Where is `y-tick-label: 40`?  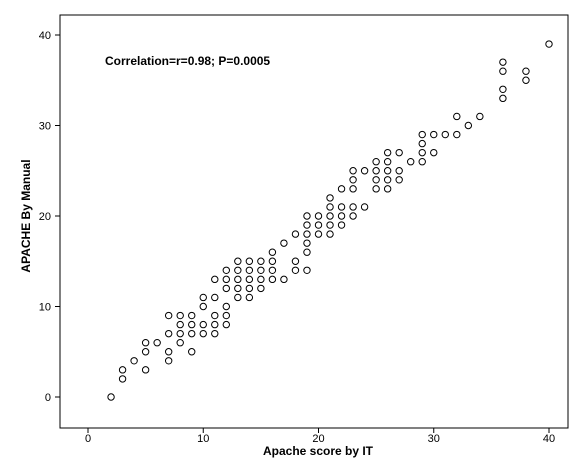
y-tick-label: 40 is located at coordinates (45, 36).